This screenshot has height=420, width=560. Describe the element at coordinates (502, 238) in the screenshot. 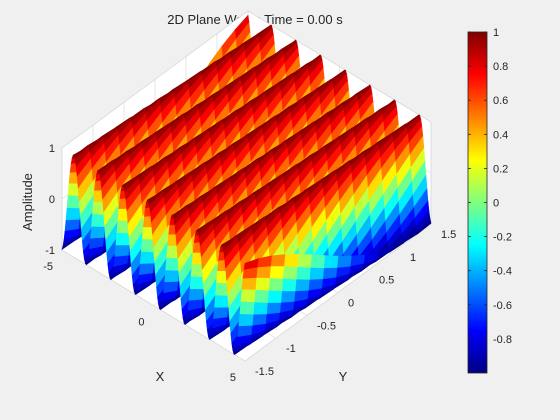

I see `colorbar-tick-label: -0.2` at that location.